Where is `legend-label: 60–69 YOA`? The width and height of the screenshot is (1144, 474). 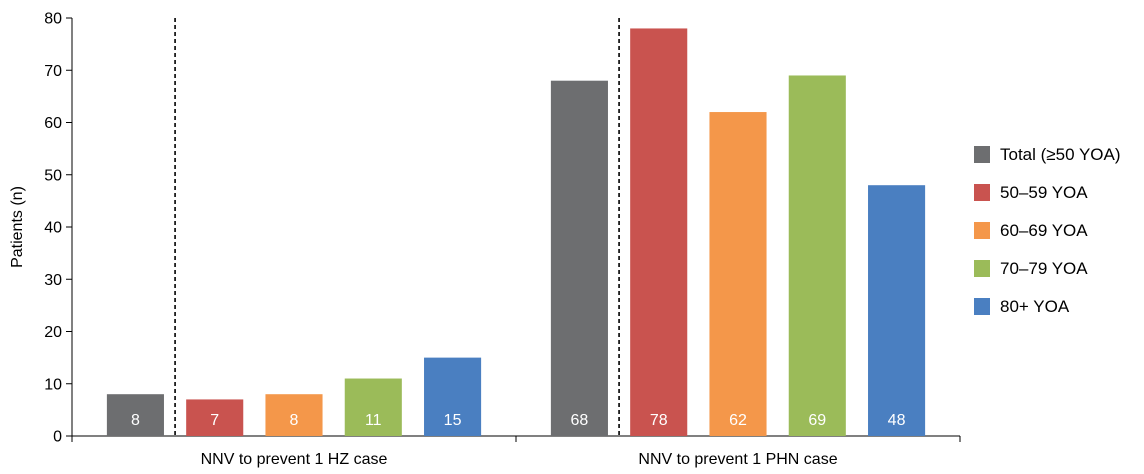 legend-label: 60–69 YOA is located at coordinates (1044, 230).